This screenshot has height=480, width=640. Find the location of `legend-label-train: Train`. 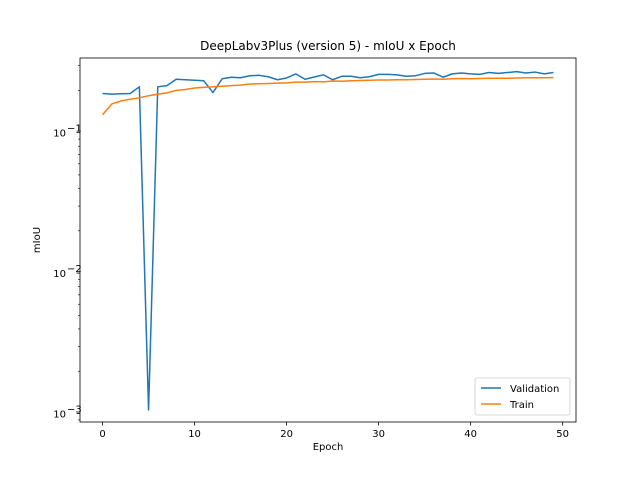

legend-label-train: Train is located at coordinates (521, 405).